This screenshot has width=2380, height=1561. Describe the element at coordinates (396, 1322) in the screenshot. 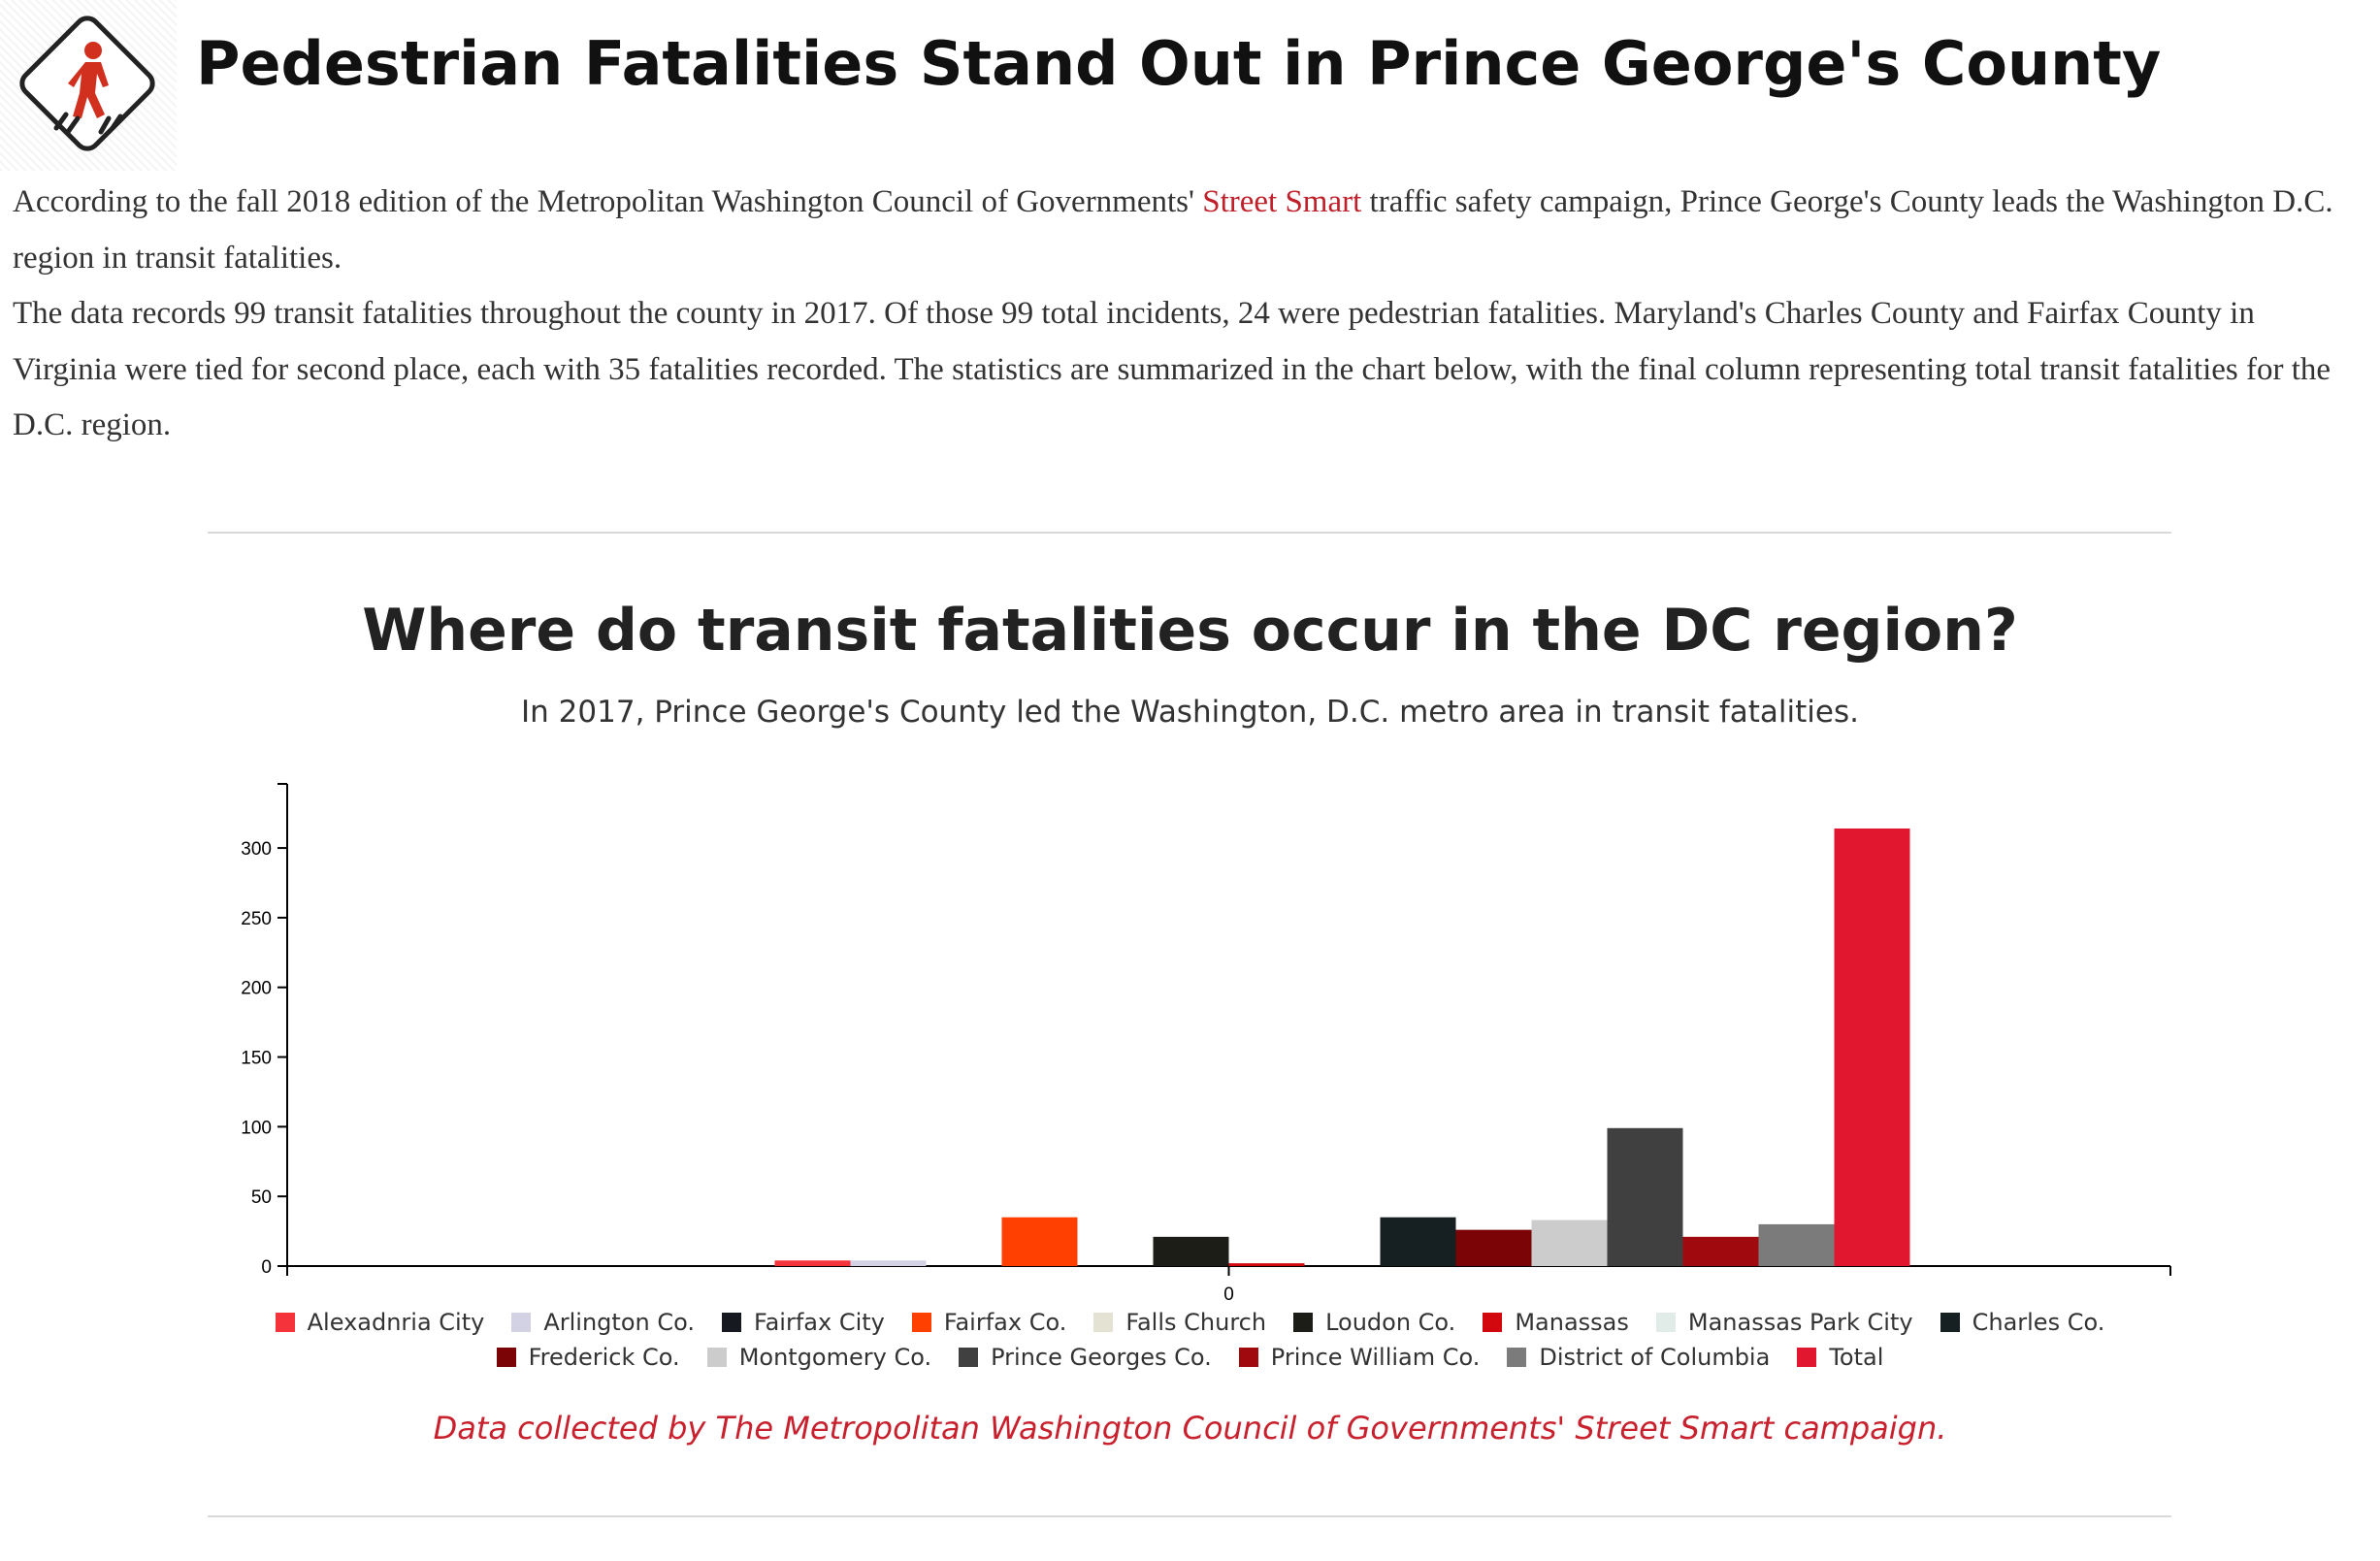

I see `legend-label: Alexadnria City` at that location.